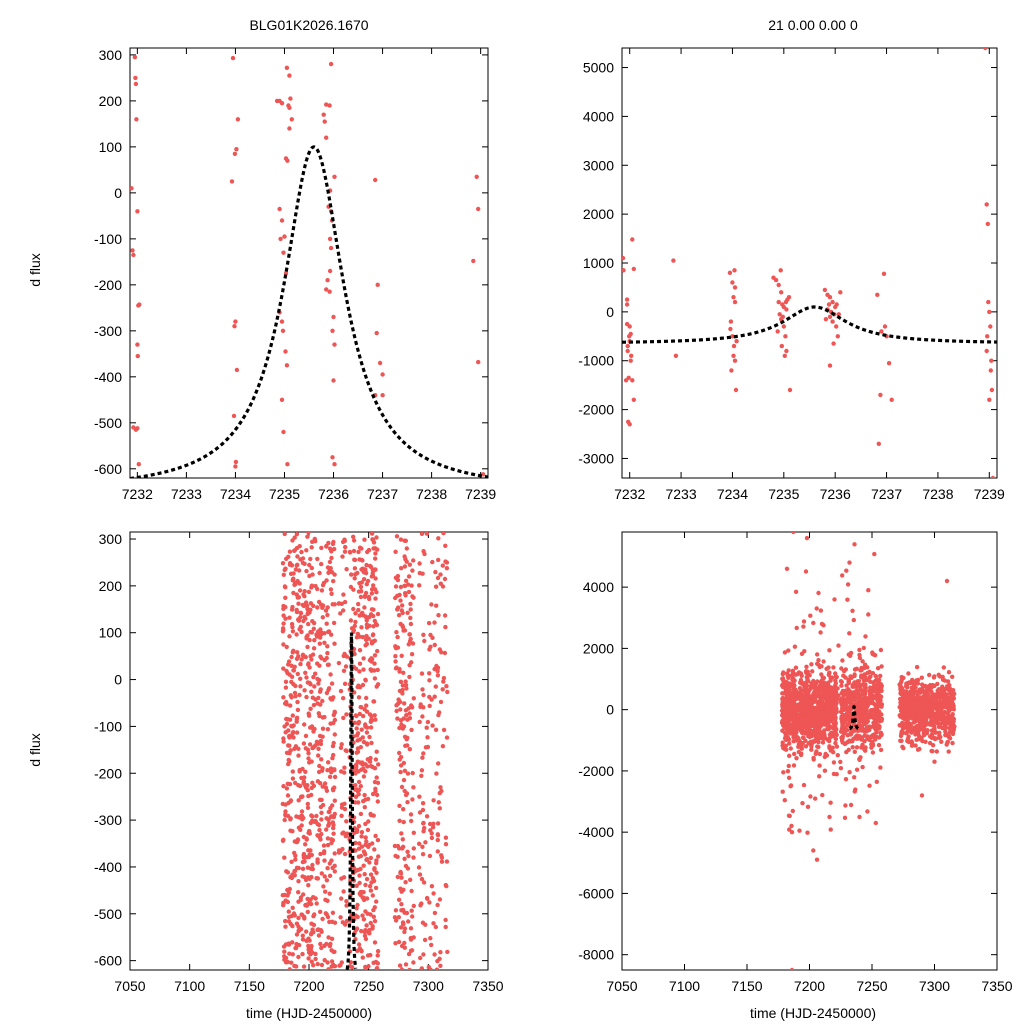 The width and height of the screenshot is (1024, 1024). Describe the element at coordinates (351, 801) in the screenshot. I see `model-curve` at that location.